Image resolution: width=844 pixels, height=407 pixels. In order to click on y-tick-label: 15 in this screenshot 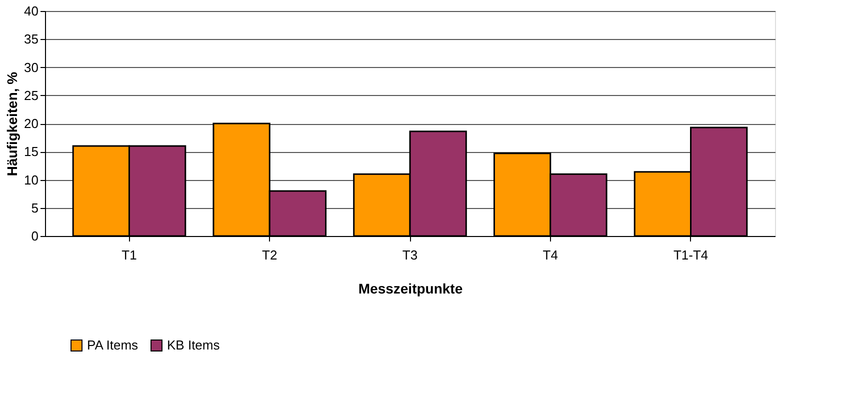, I will do `click(31, 152)`.